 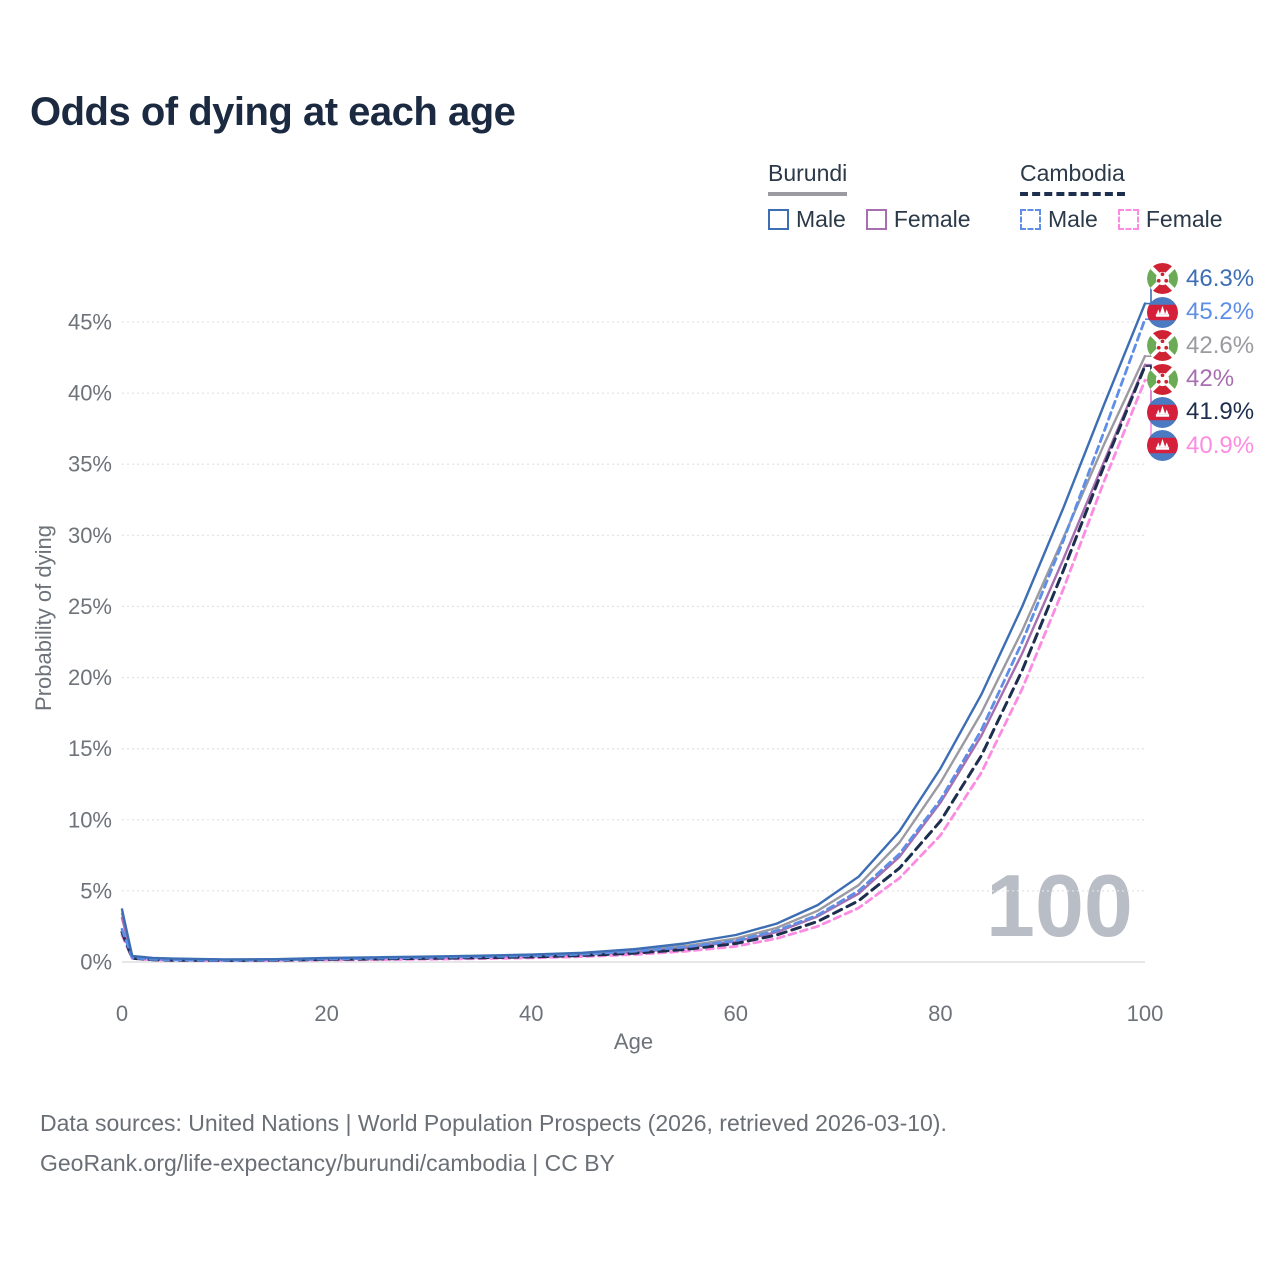 I want to click on page-title: Odds of dying at each age, so click(x=273, y=112).